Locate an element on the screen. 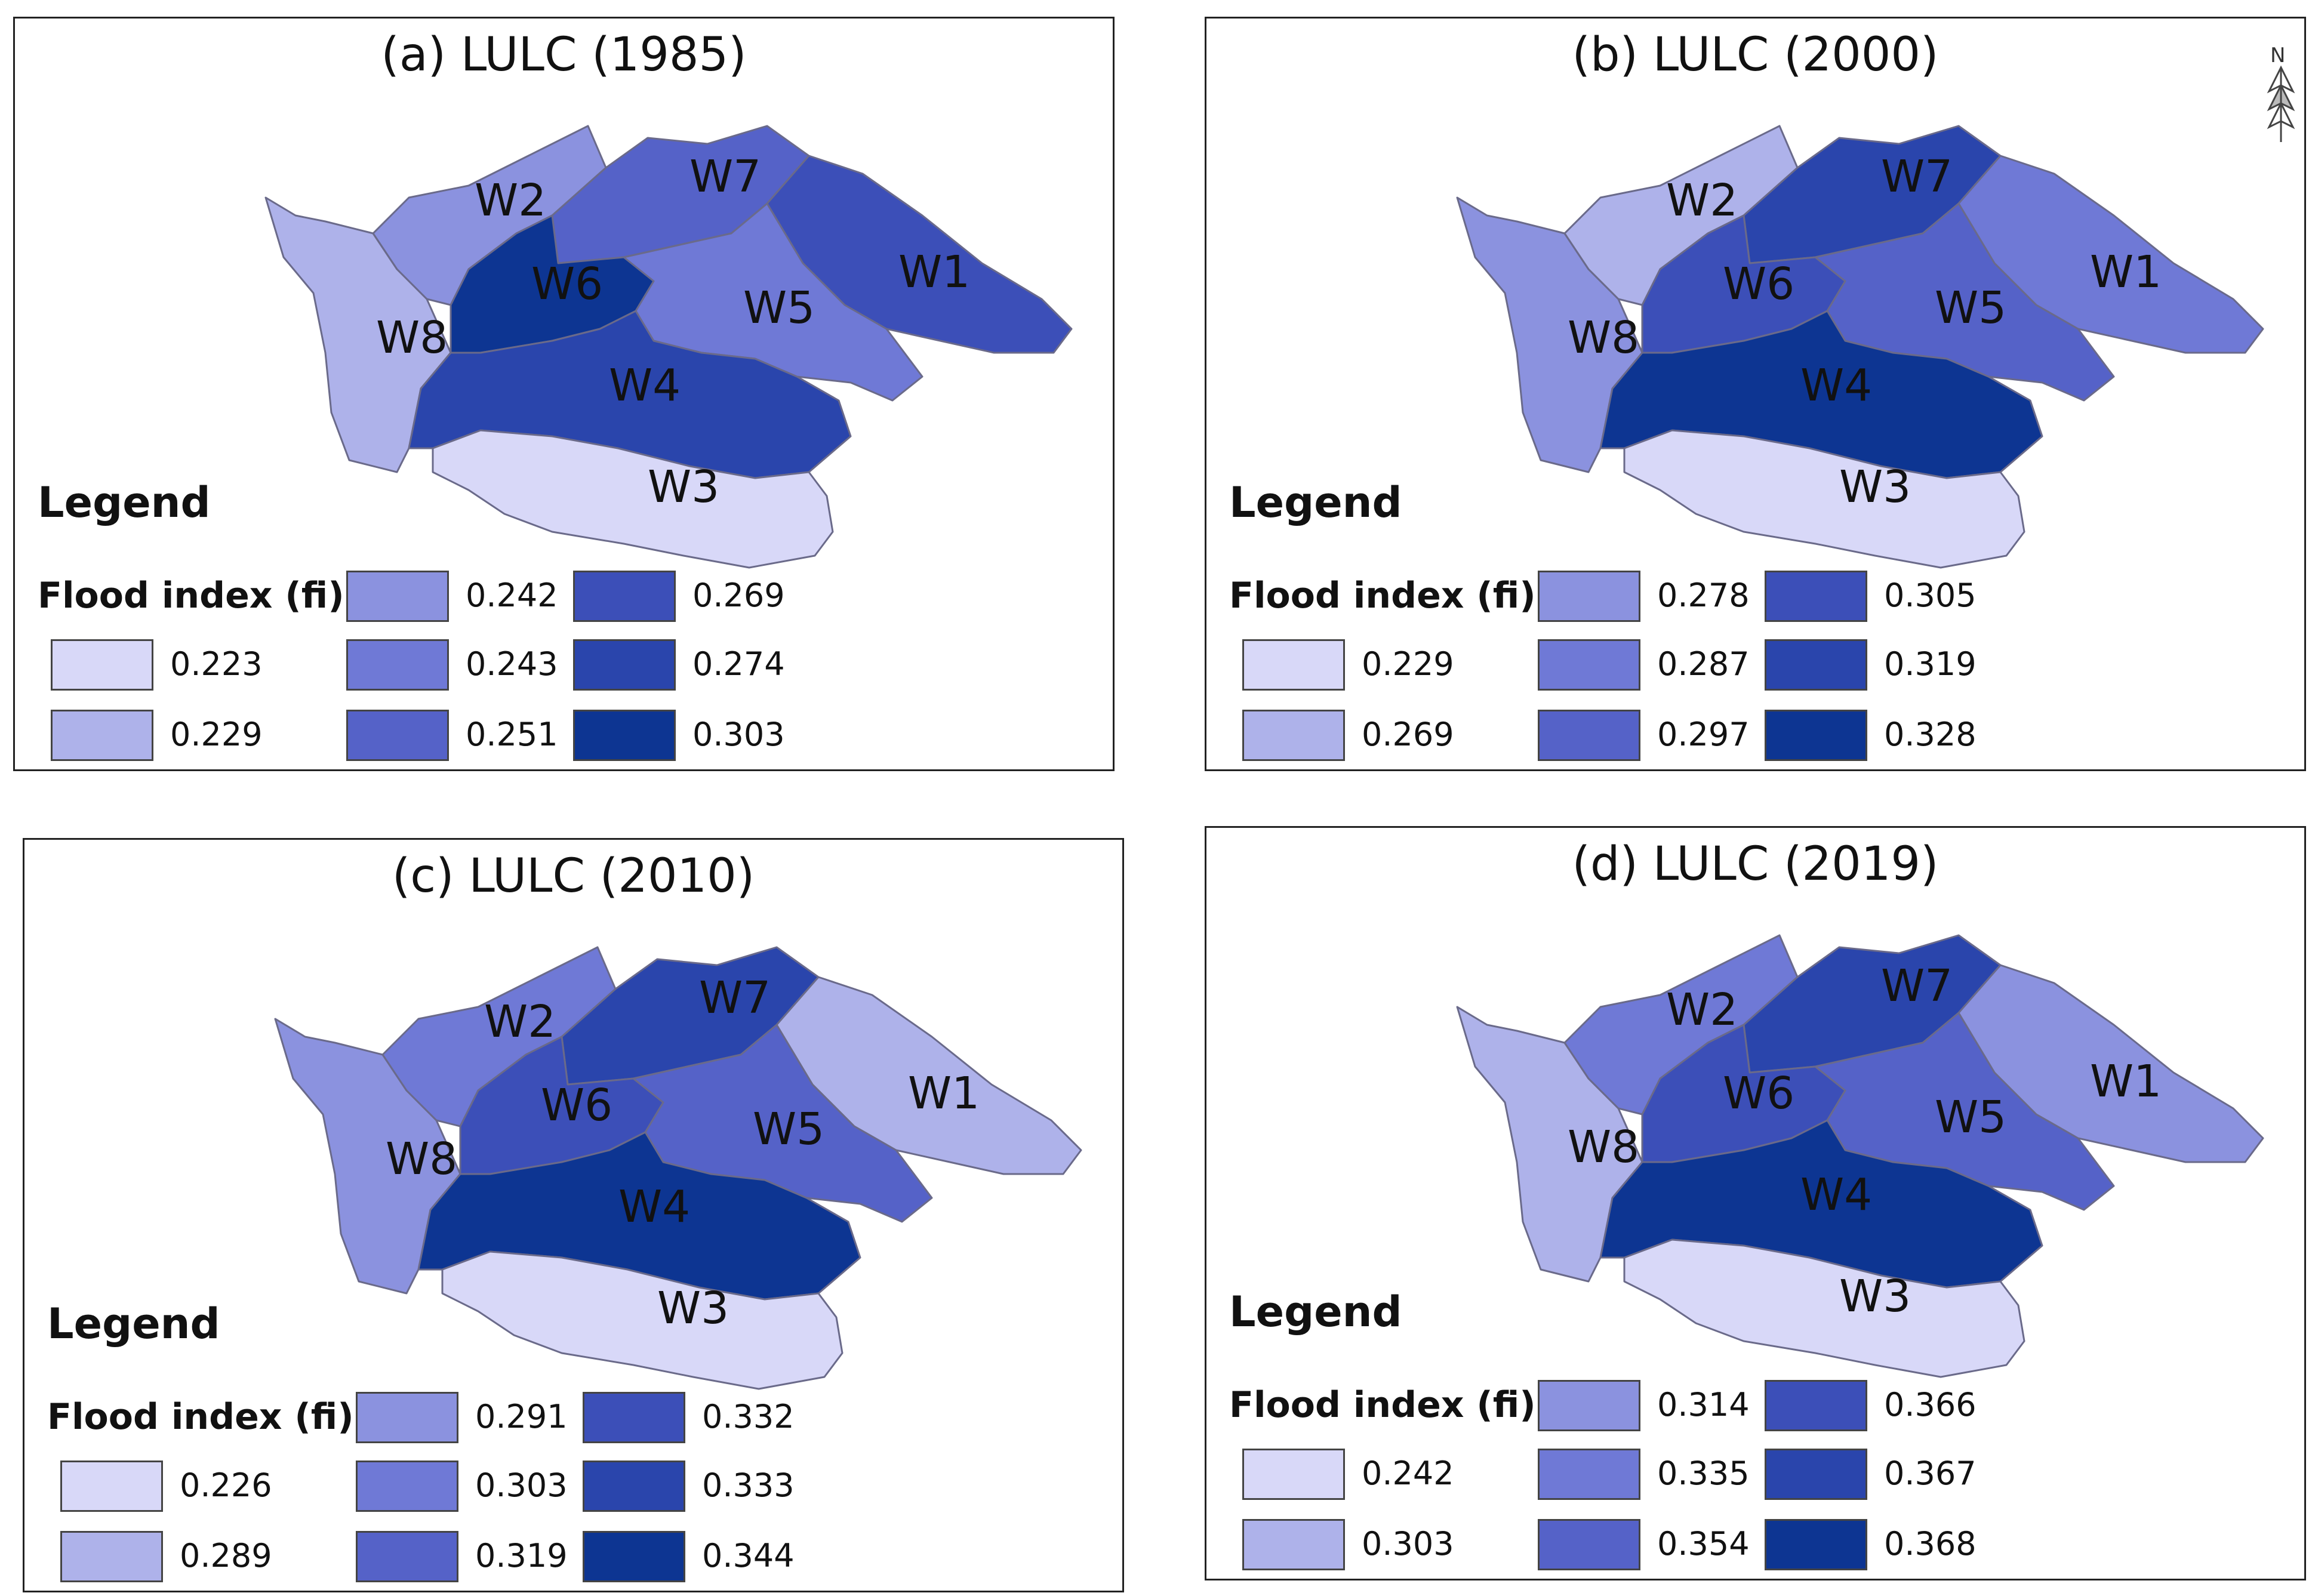 The height and width of the screenshot is (1596, 2315). legend-value: 0.332 is located at coordinates (748, 1416).